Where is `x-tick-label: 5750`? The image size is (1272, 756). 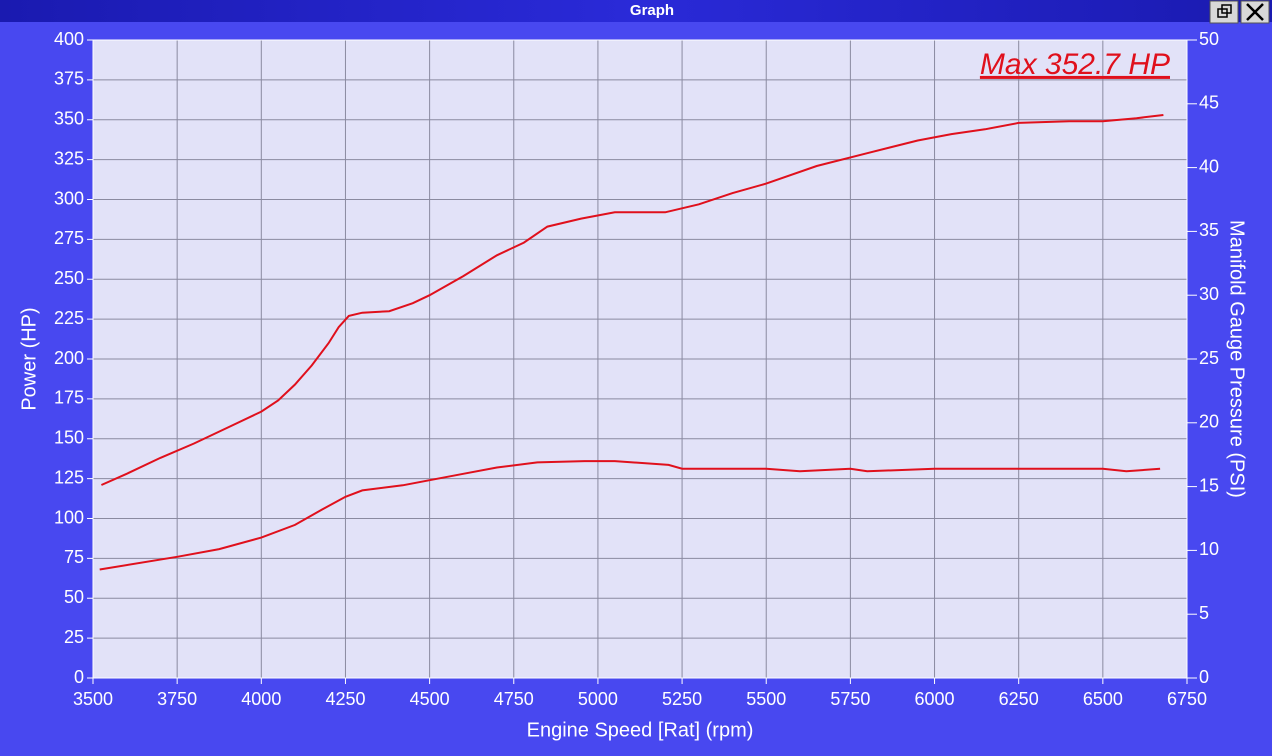 x-tick-label: 5750 is located at coordinates (850, 699).